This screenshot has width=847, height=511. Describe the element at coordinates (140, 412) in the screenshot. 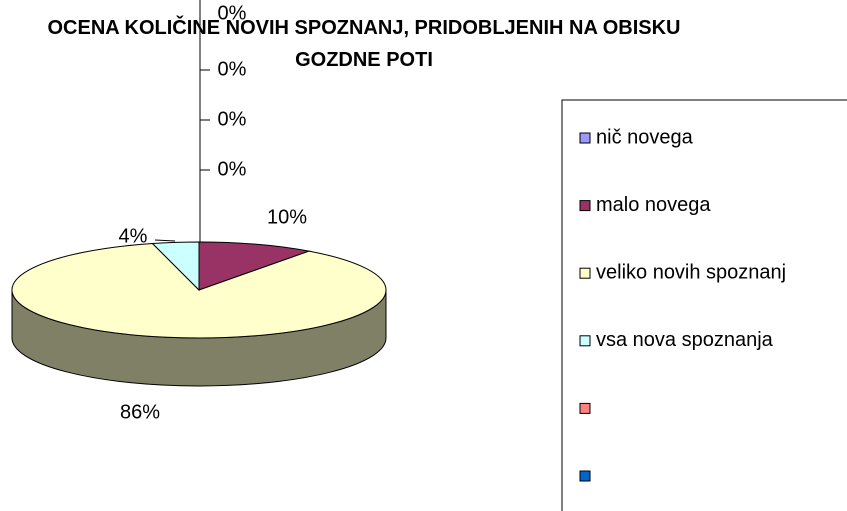

I see `data-label: 86%` at that location.